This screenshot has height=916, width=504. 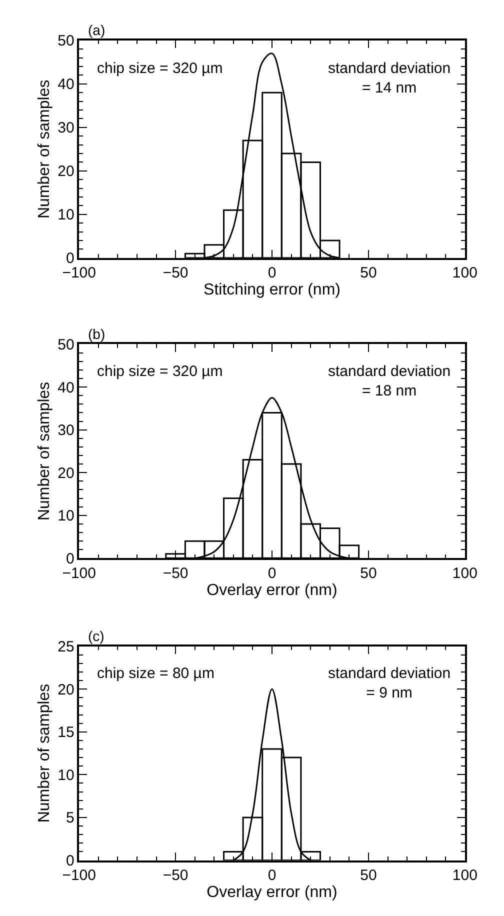 What do you see at coordinates (66, 647) in the screenshot?
I see `y-tick-label: 25` at bounding box center [66, 647].